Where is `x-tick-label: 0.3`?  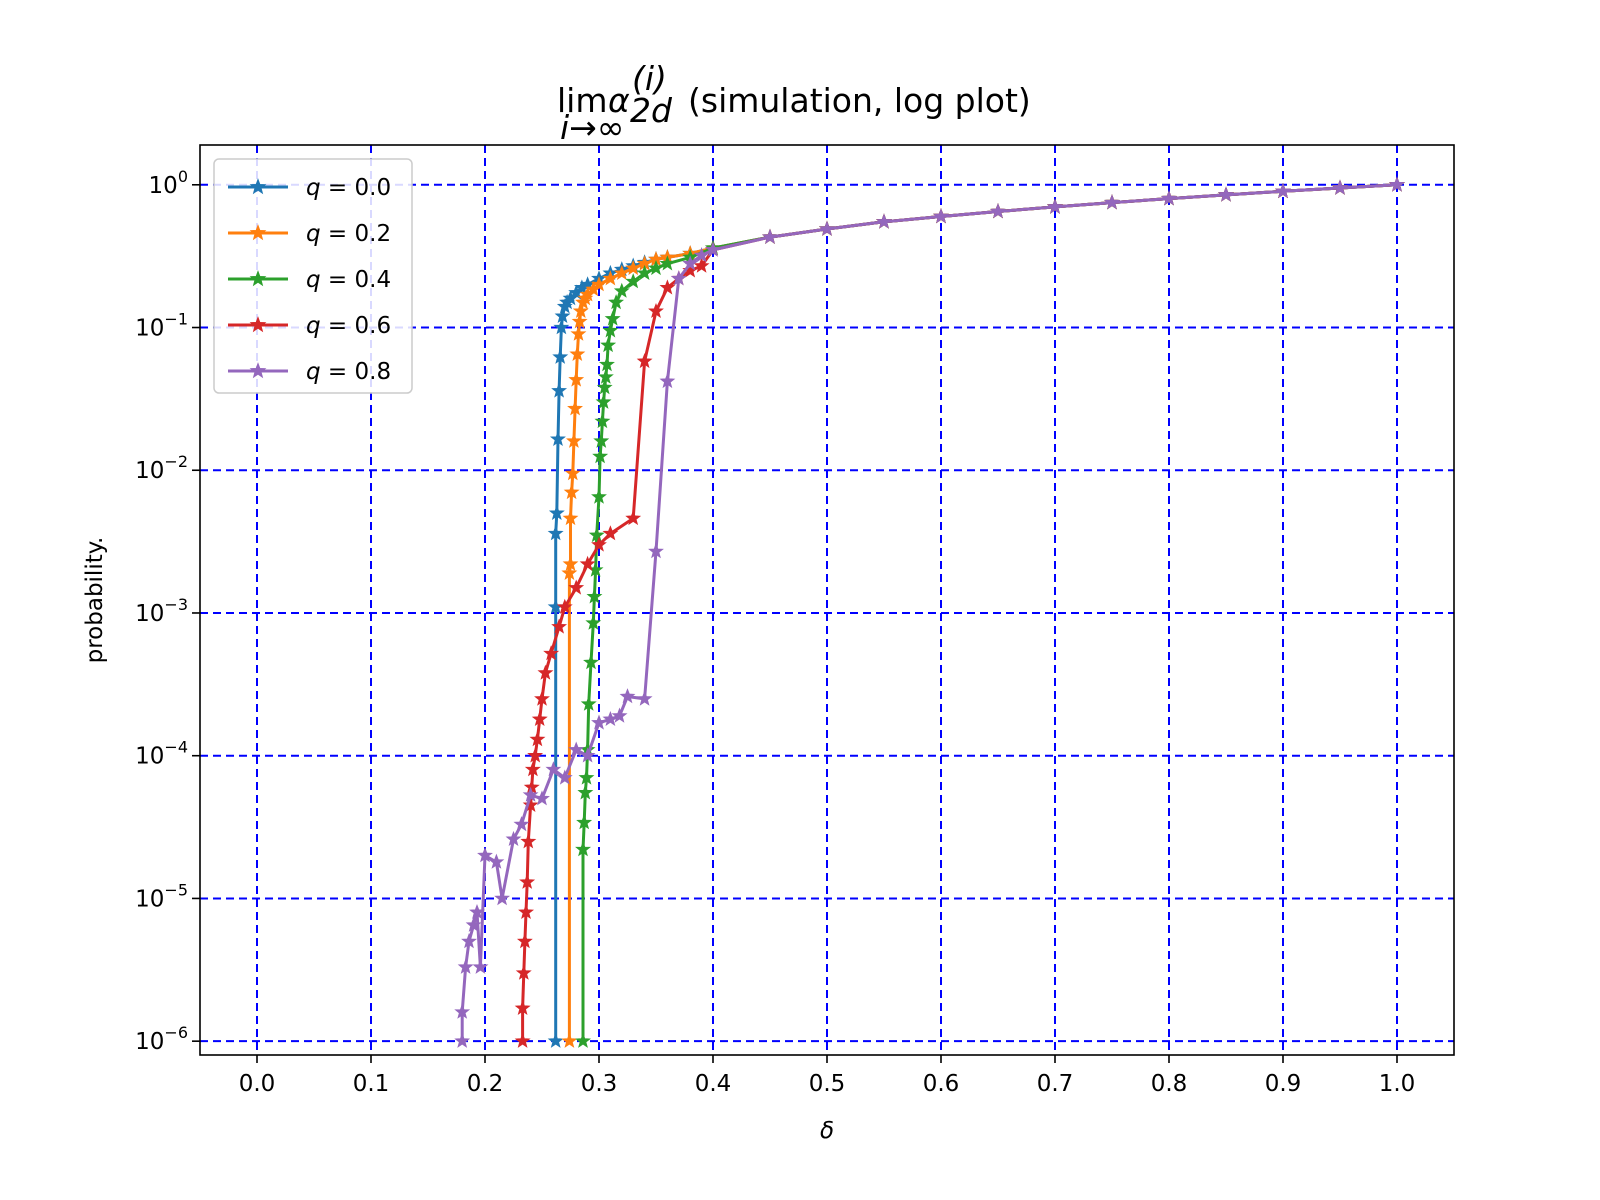 x-tick-label: 0.3 is located at coordinates (599, 1084).